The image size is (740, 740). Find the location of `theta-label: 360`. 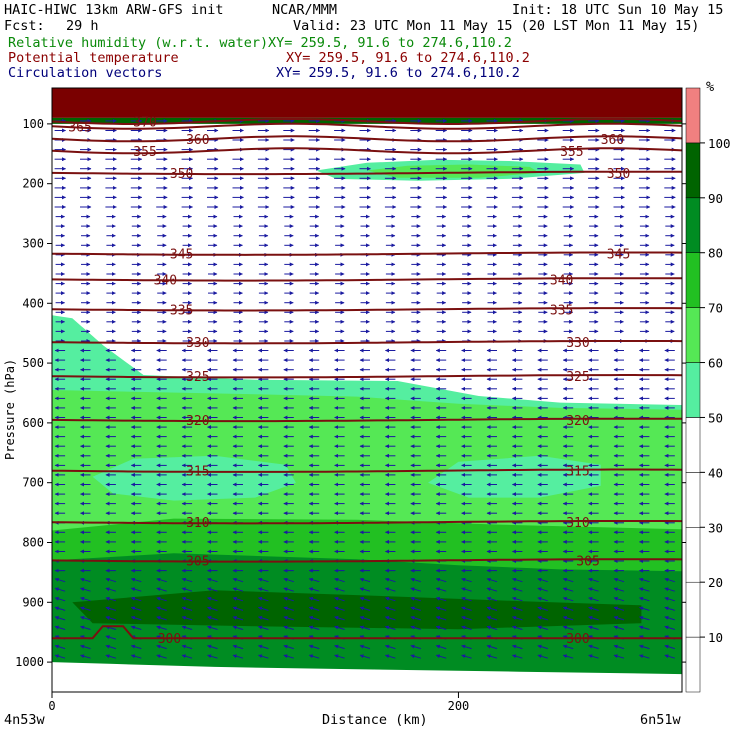

theta-label: 360 is located at coordinates (197, 140).